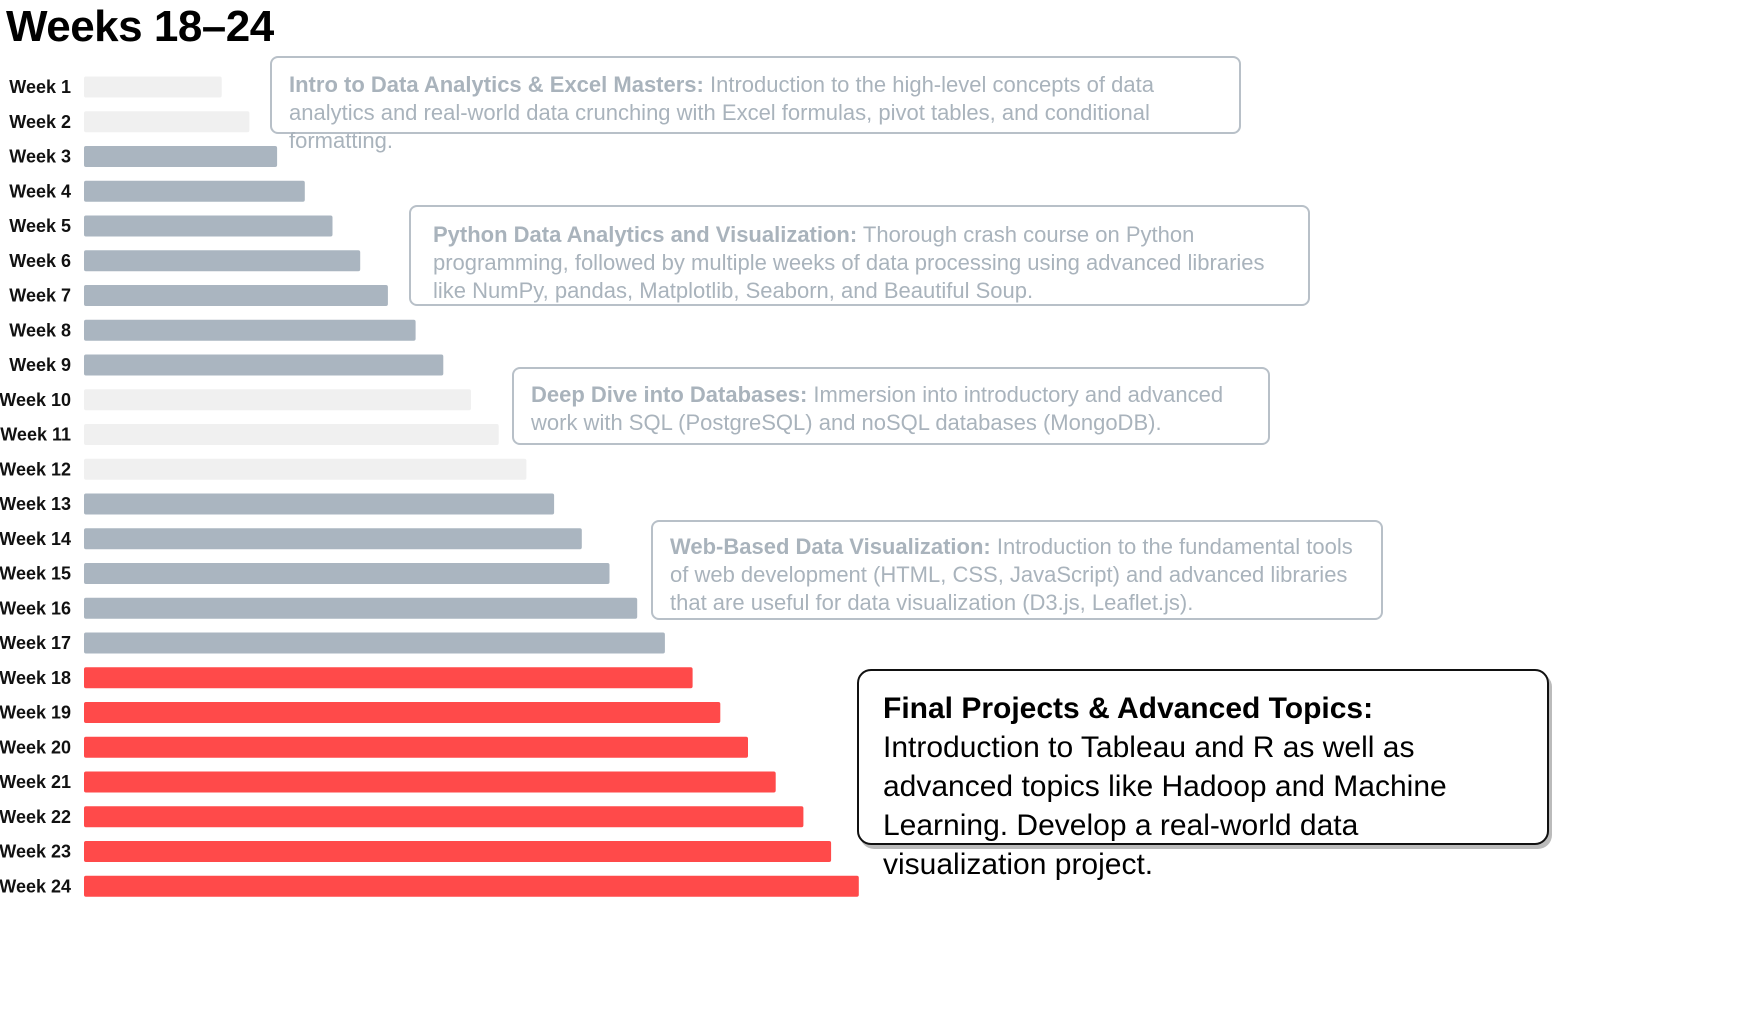  Describe the element at coordinates (830, 546) in the screenshot. I see `callout-web-visualization-title: Web-Based Data Visualization:` at that location.